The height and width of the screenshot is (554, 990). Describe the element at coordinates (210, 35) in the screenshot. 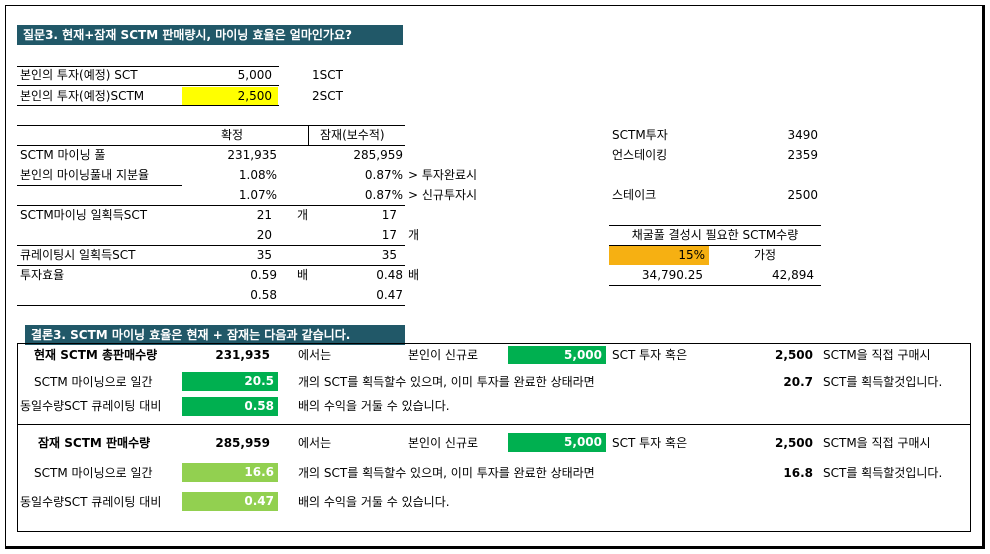

I see `question-title: 질문3. 현재+잠재 SCTM 판매량시, 마이닝 효율은 얼마인가요?` at that location.